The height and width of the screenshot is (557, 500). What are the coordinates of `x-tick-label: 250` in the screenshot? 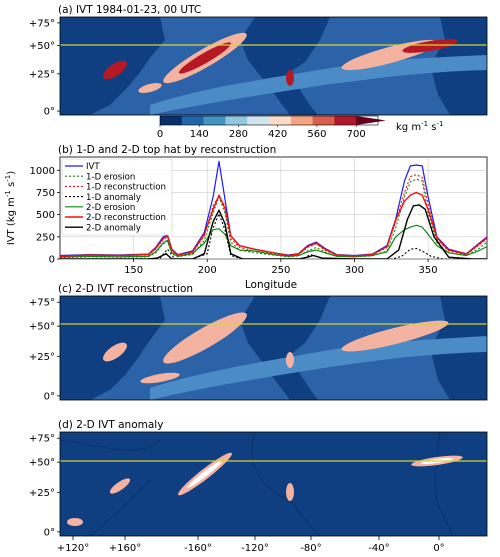 It's located at (280, 270).